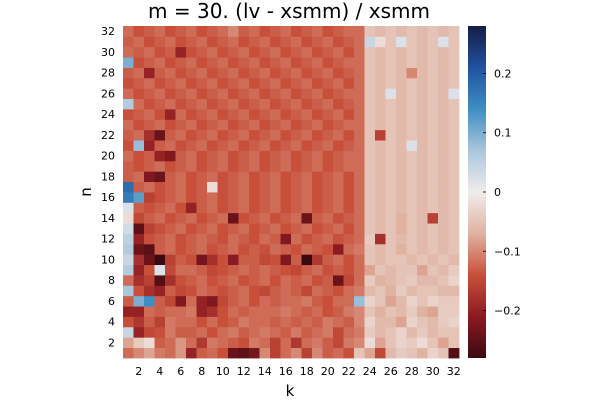  What do you see at coordinates (298, 371) in the screenshot?
I see `x-axis-ticks: 2 4 6 8 10 12 14 16 18 20 22 24 26 28 30 32` at bounding box center [298, 371].